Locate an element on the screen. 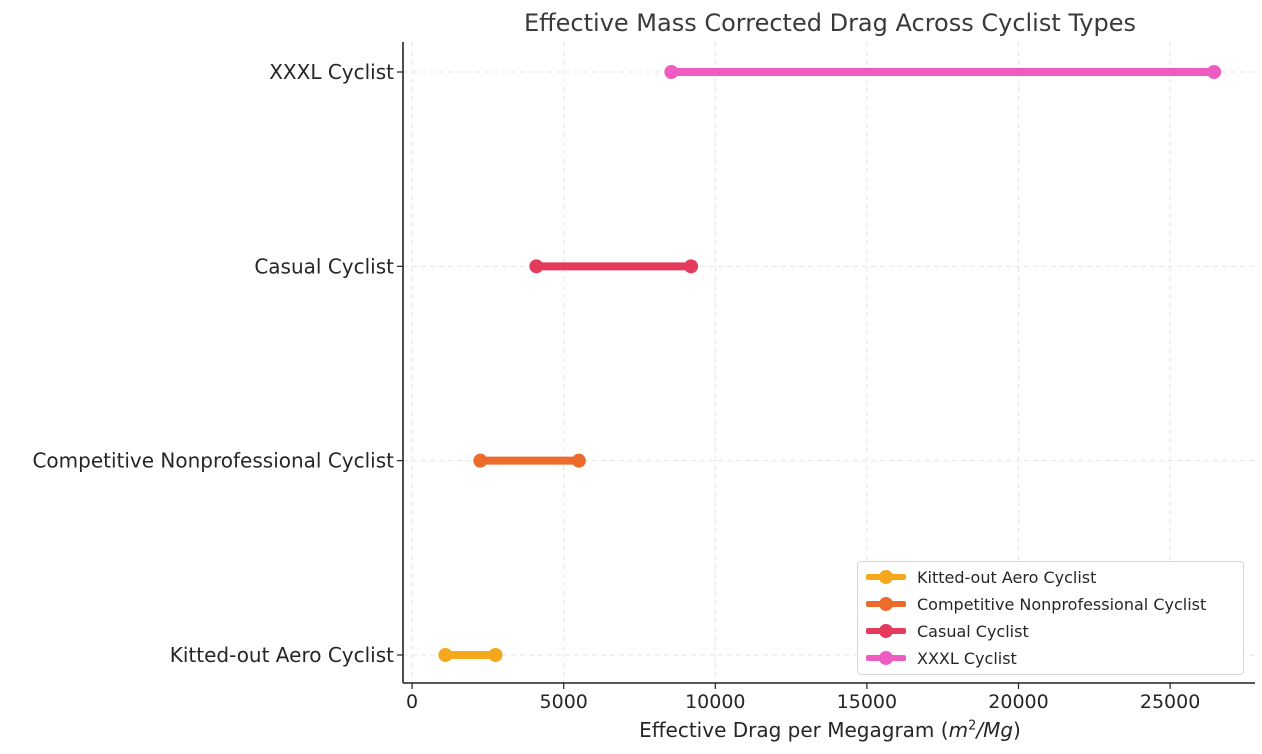 This screenshot has width=1262, height=754. legend-label: XXXL Cyclist is located at coordinates (967, 658).